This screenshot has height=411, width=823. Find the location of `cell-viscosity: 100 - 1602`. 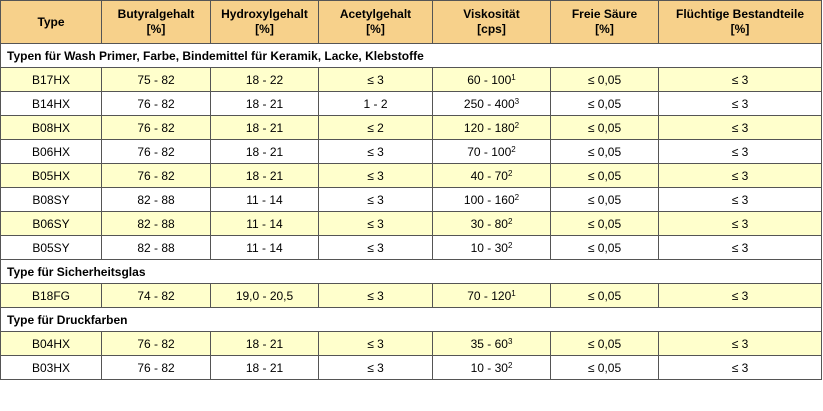

cell-viscosity: 100 - 1602 is located at coordinates (491, 199).